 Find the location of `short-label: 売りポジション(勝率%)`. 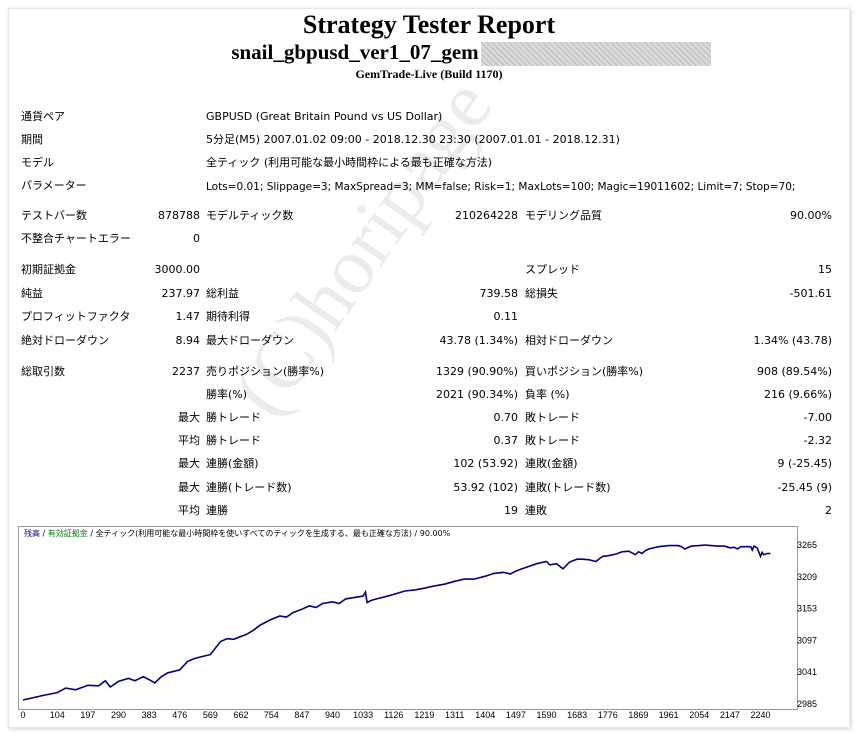

short-label: 売りポジション(勝率%) is located at coordinates (265, 371).